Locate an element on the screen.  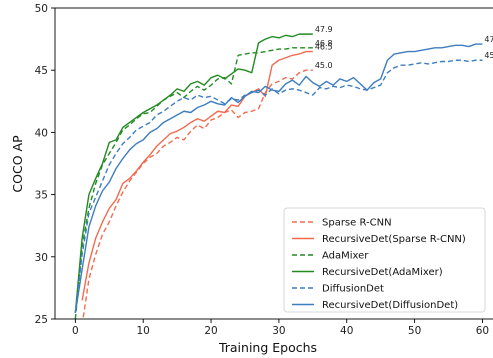
y-tick-label-3: 35 is located at coordinates (41, 196).